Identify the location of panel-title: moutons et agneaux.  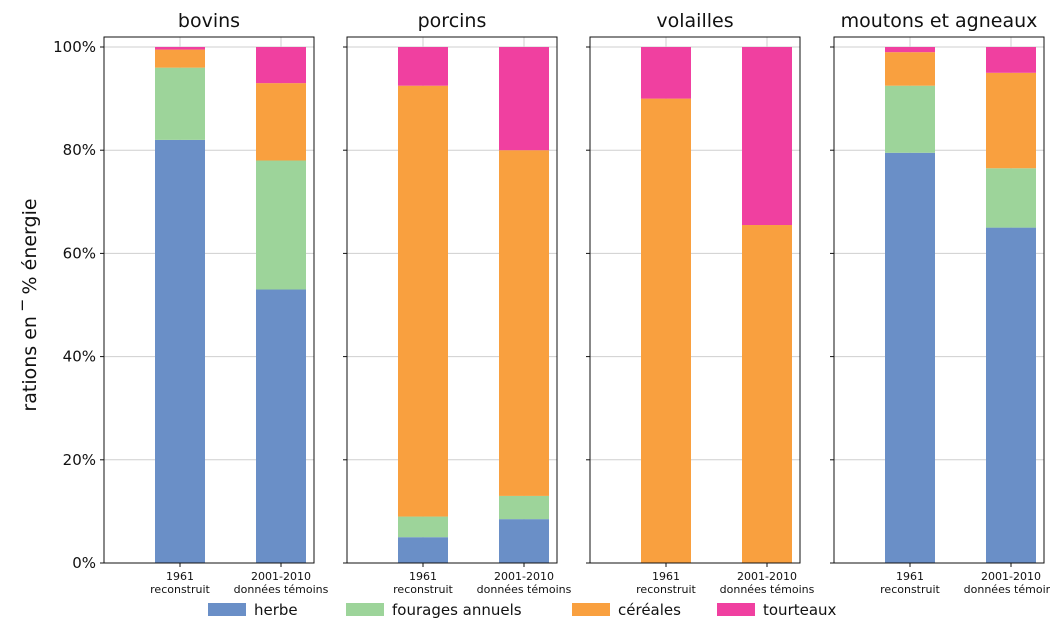
(939, 21).